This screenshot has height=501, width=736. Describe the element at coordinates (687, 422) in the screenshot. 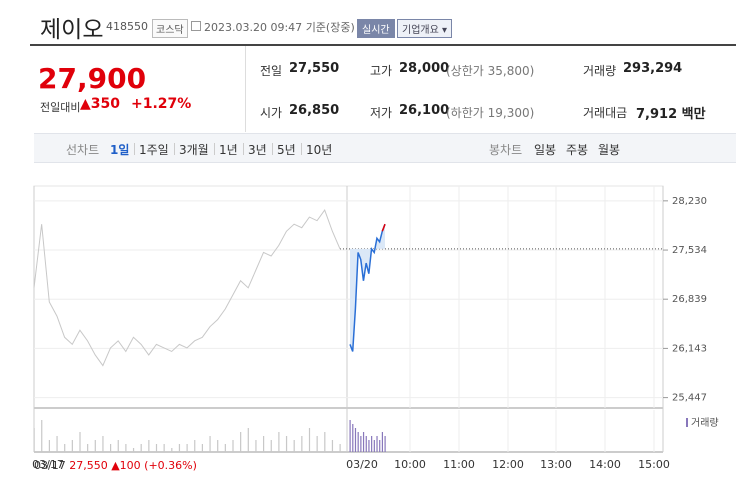

I see `legend-swatch` at that location.